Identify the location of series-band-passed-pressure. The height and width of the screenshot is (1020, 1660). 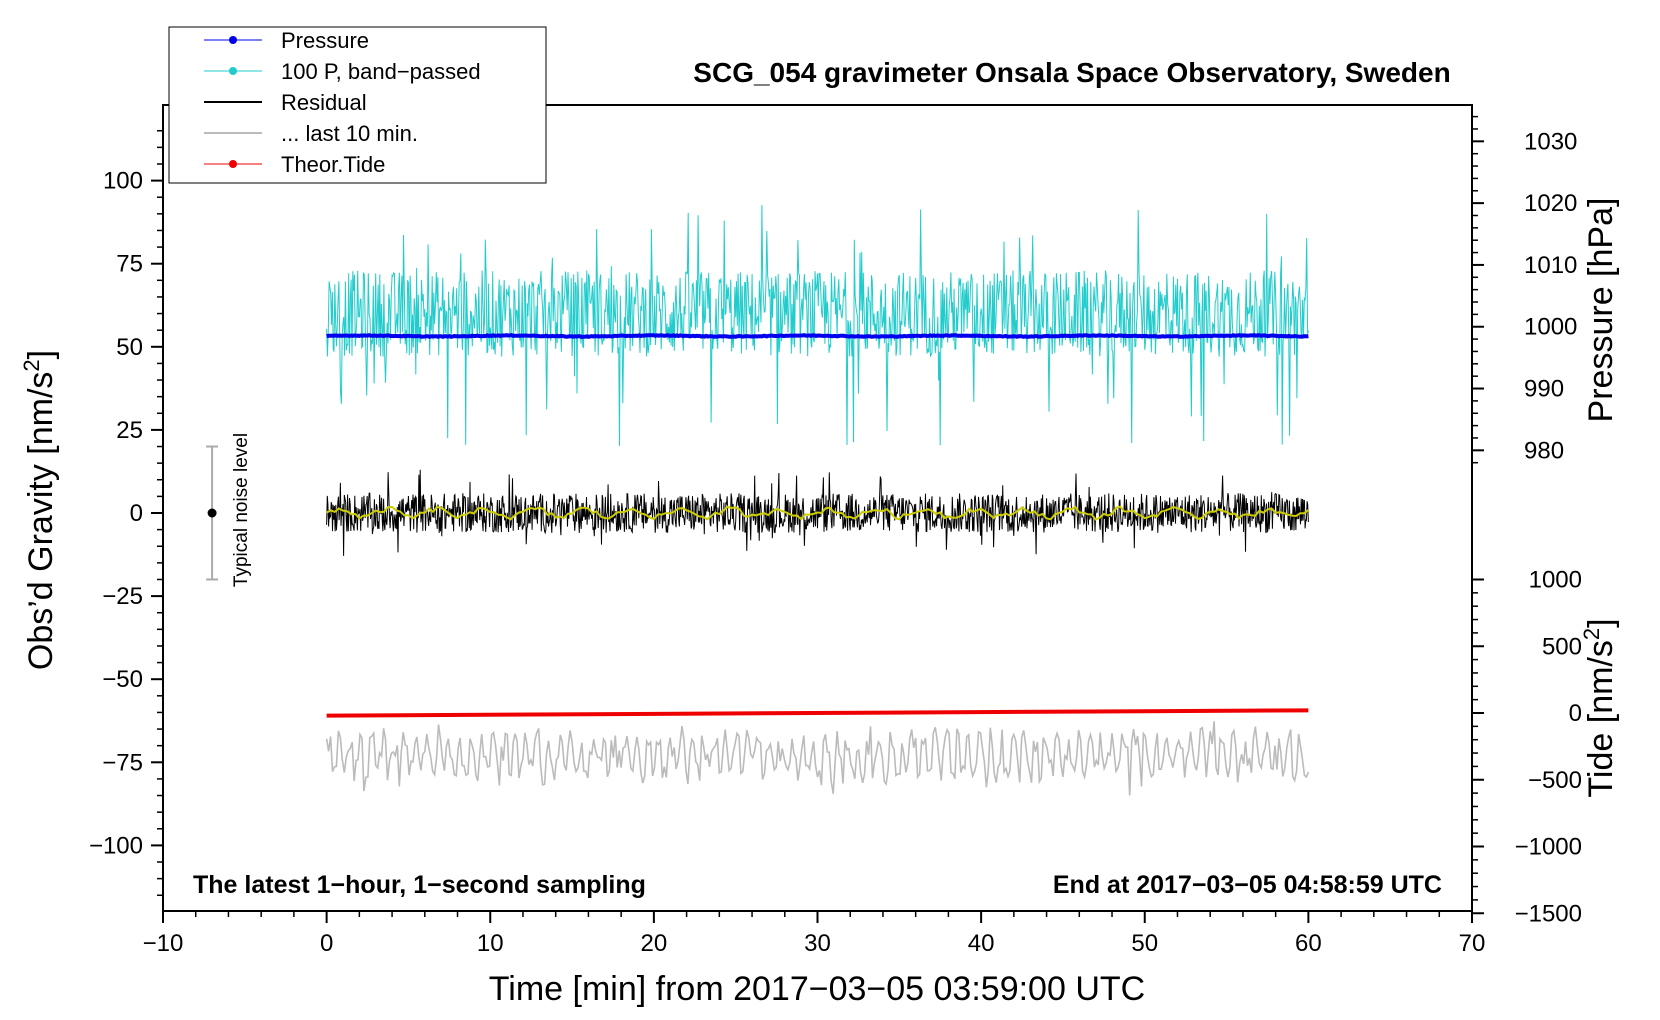
(817, 325).